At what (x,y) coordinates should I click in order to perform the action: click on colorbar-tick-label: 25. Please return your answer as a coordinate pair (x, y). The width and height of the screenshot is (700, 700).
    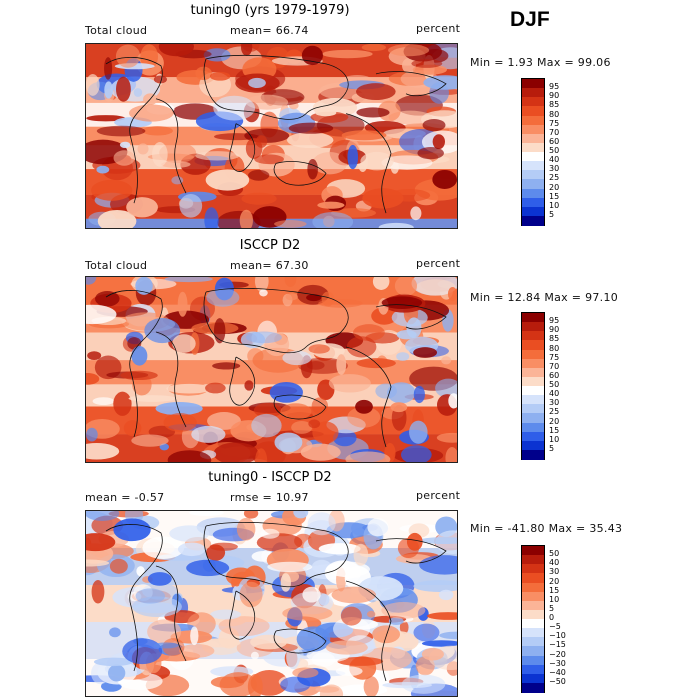
    Looking at the image, I should click on (554, 412).